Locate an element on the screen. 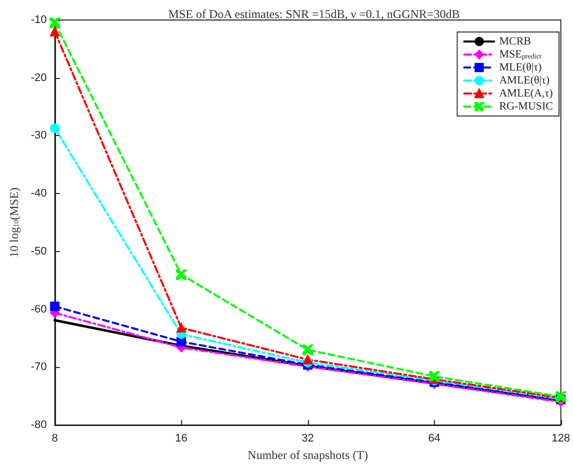 The height and width of the screenshot is (466, 573). y-tick-label: -40 is located at coordinates (38, 194).